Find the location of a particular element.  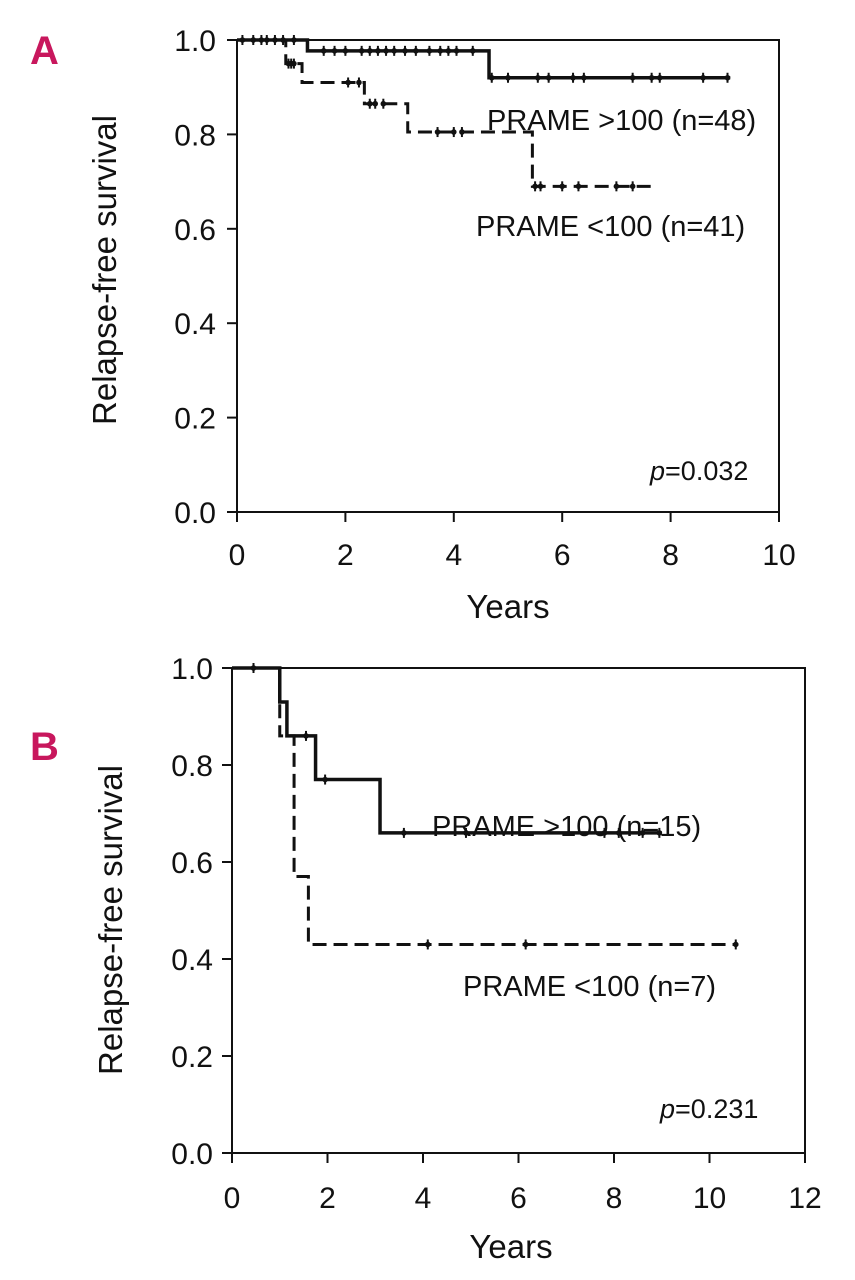

y-tick-label-b-4: 0.8 is located at coordinates (192, 766).